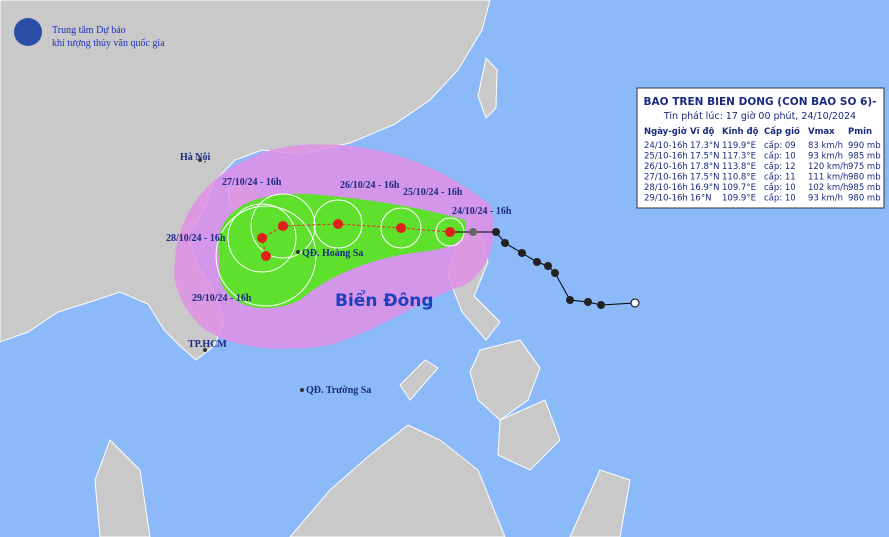  What do you see at coordinates (705, 146) in the screenshot?
I see `table-cell: 17.3°N` at bounding box center [705, 146].